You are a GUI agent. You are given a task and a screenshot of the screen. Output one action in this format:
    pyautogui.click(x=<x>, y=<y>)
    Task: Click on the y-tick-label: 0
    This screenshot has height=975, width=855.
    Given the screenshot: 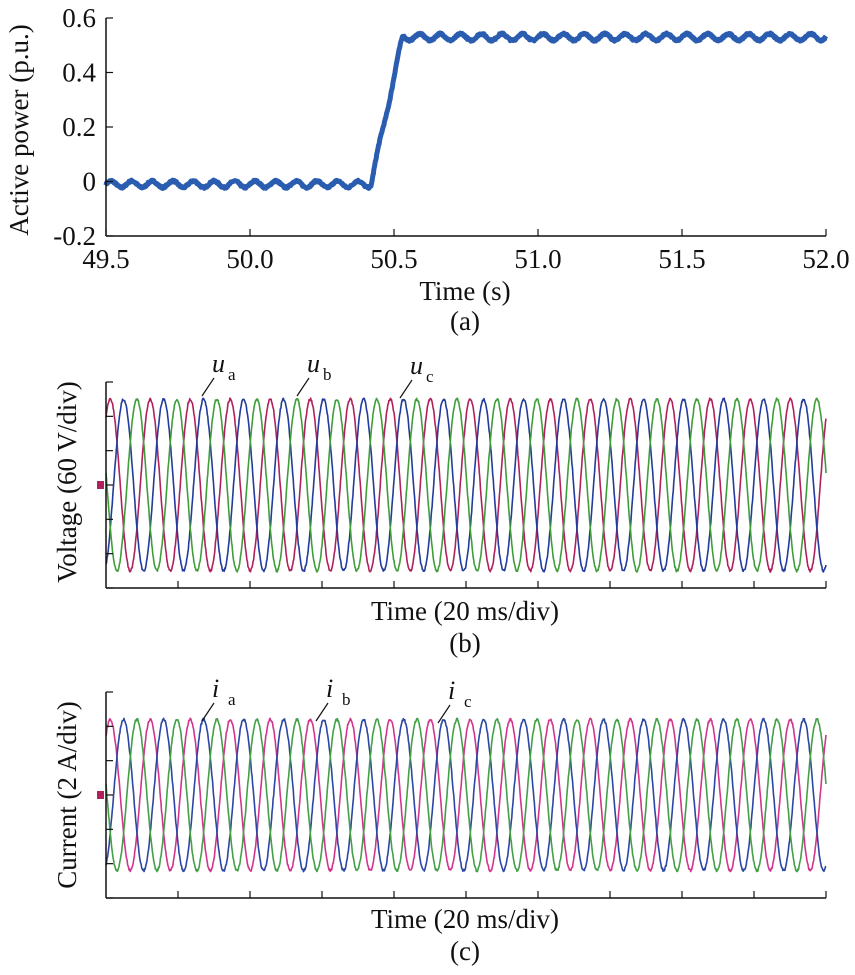 What is the action you would take?
    pyautogui.click(x=90, y=182)
    